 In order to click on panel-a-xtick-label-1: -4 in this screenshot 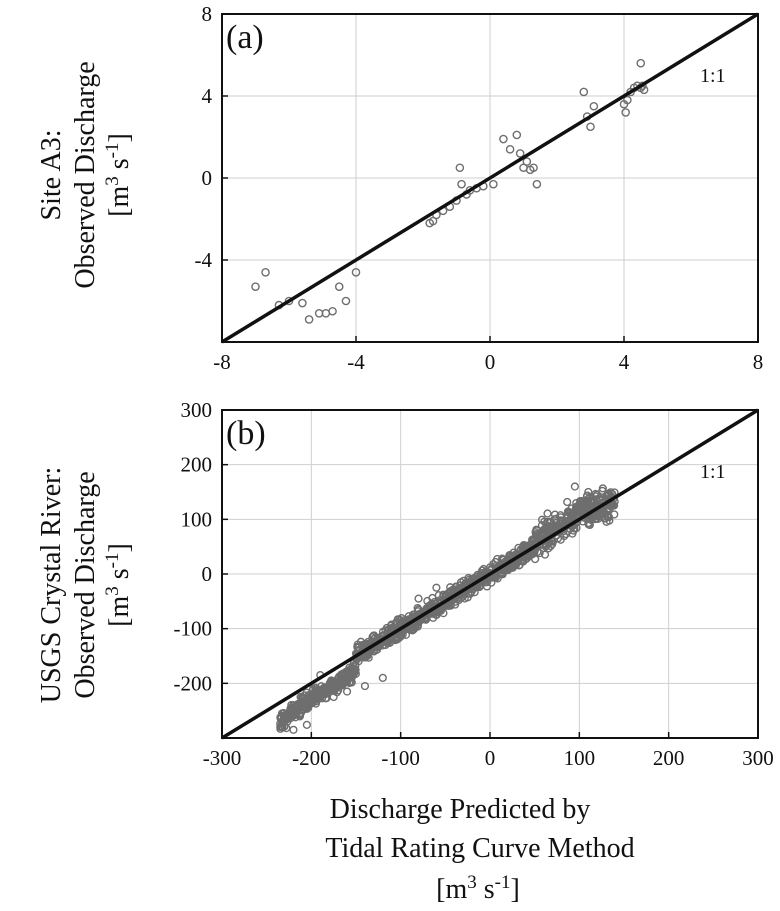, I will do `click(356, 362)`.